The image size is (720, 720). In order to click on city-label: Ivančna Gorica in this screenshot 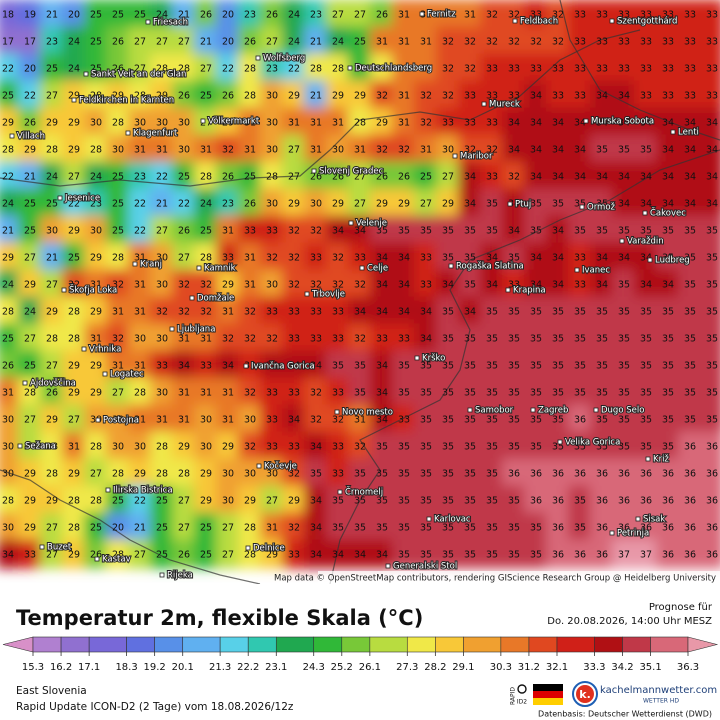, I will do `click(283, 366)`.